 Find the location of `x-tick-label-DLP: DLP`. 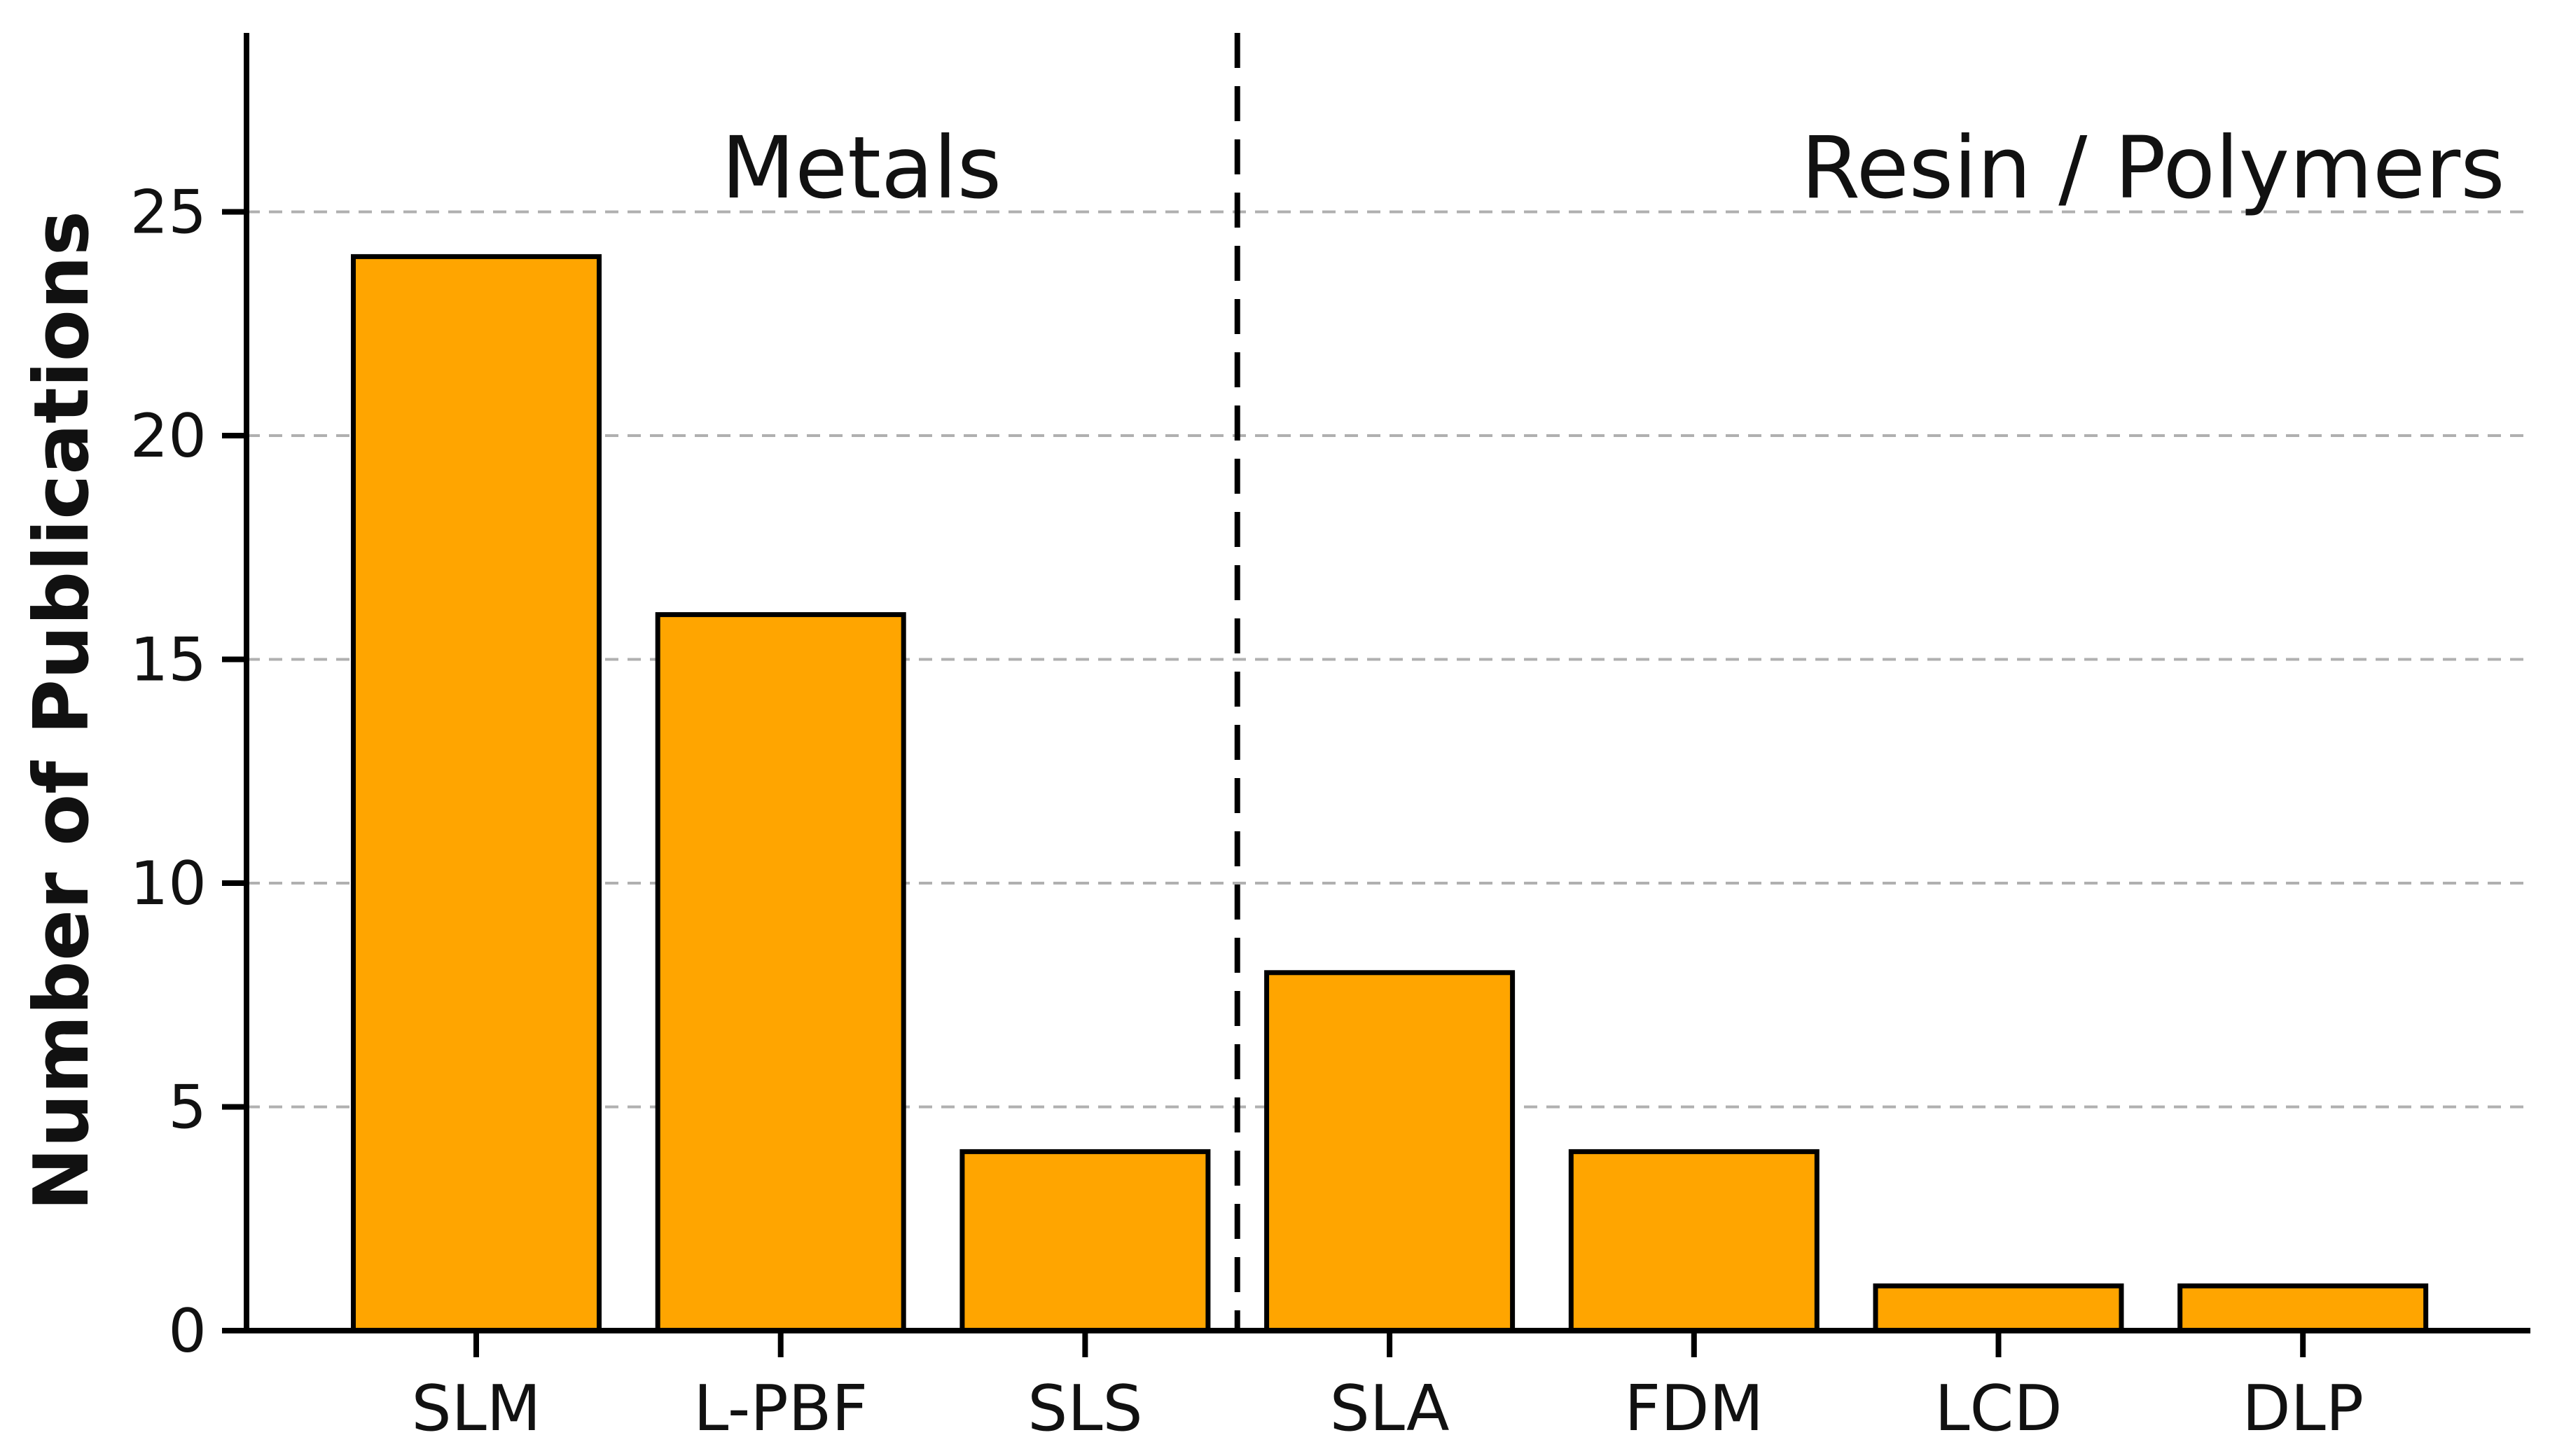

x-tick-label-DLP: DLP is located at coordinates (2303, 1408).